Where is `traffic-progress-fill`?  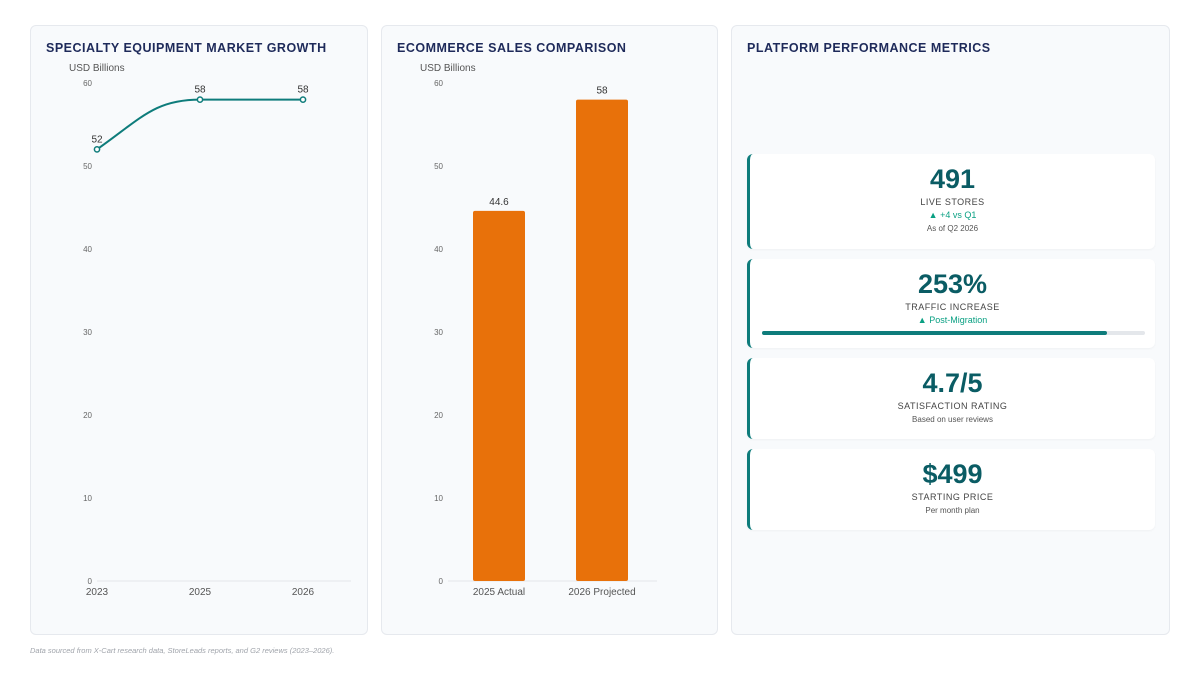
traffic-progress-fill is located at coordinates (934, 333).